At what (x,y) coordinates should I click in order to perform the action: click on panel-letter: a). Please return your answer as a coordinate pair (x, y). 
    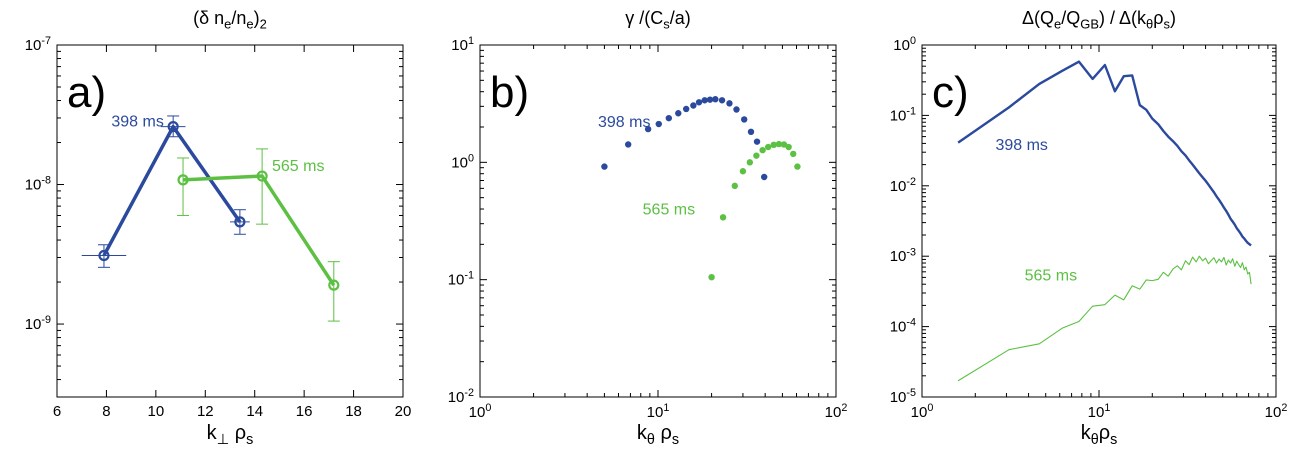
    Looking at the image, I should click on (86, 92).